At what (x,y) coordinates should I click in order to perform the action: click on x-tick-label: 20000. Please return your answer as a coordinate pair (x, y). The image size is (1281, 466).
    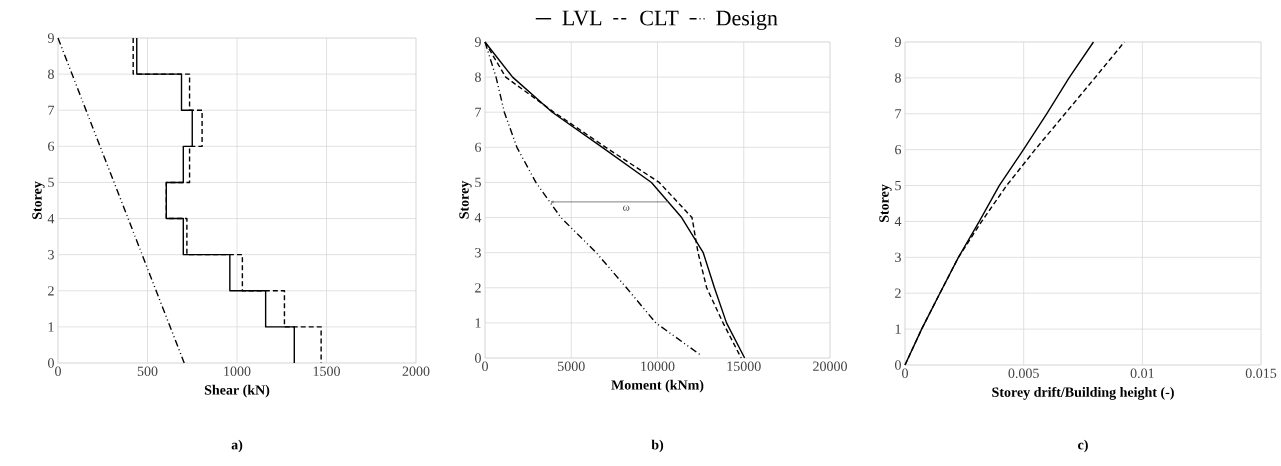
    Looking at the image, I should click on (830, 366).